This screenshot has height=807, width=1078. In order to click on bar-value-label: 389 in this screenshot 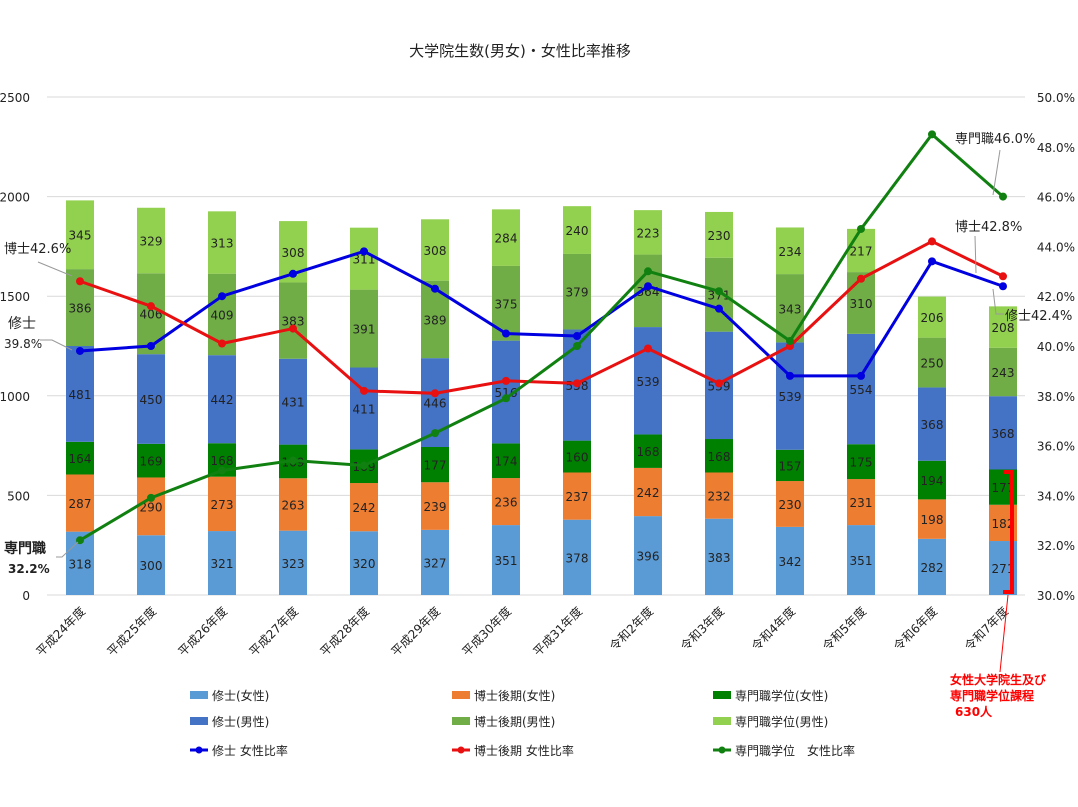, I will do `click(435, 320)`.